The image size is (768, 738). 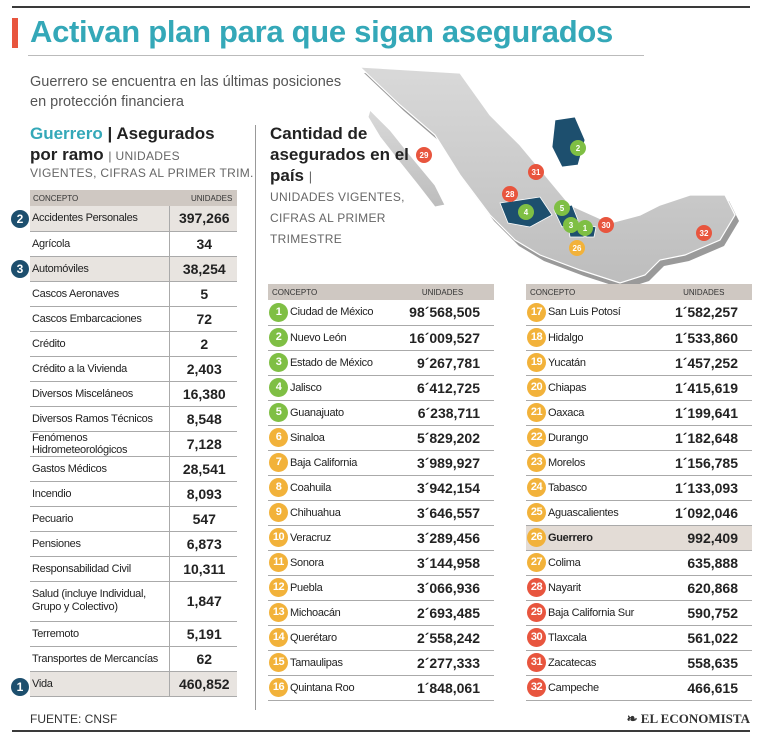 I want to click on state-cell: Durango, so click(x=602, y=438).